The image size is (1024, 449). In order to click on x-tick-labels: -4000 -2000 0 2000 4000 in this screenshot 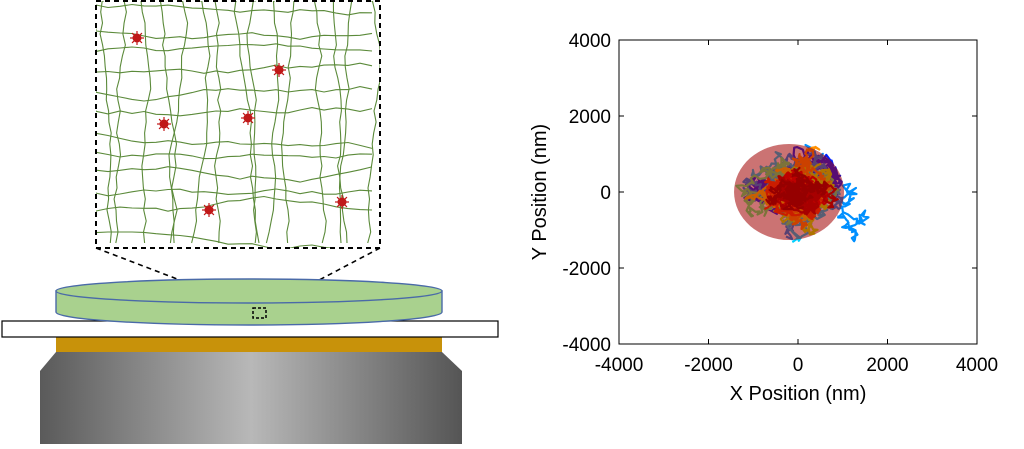, I will do `click(796, 365)`.